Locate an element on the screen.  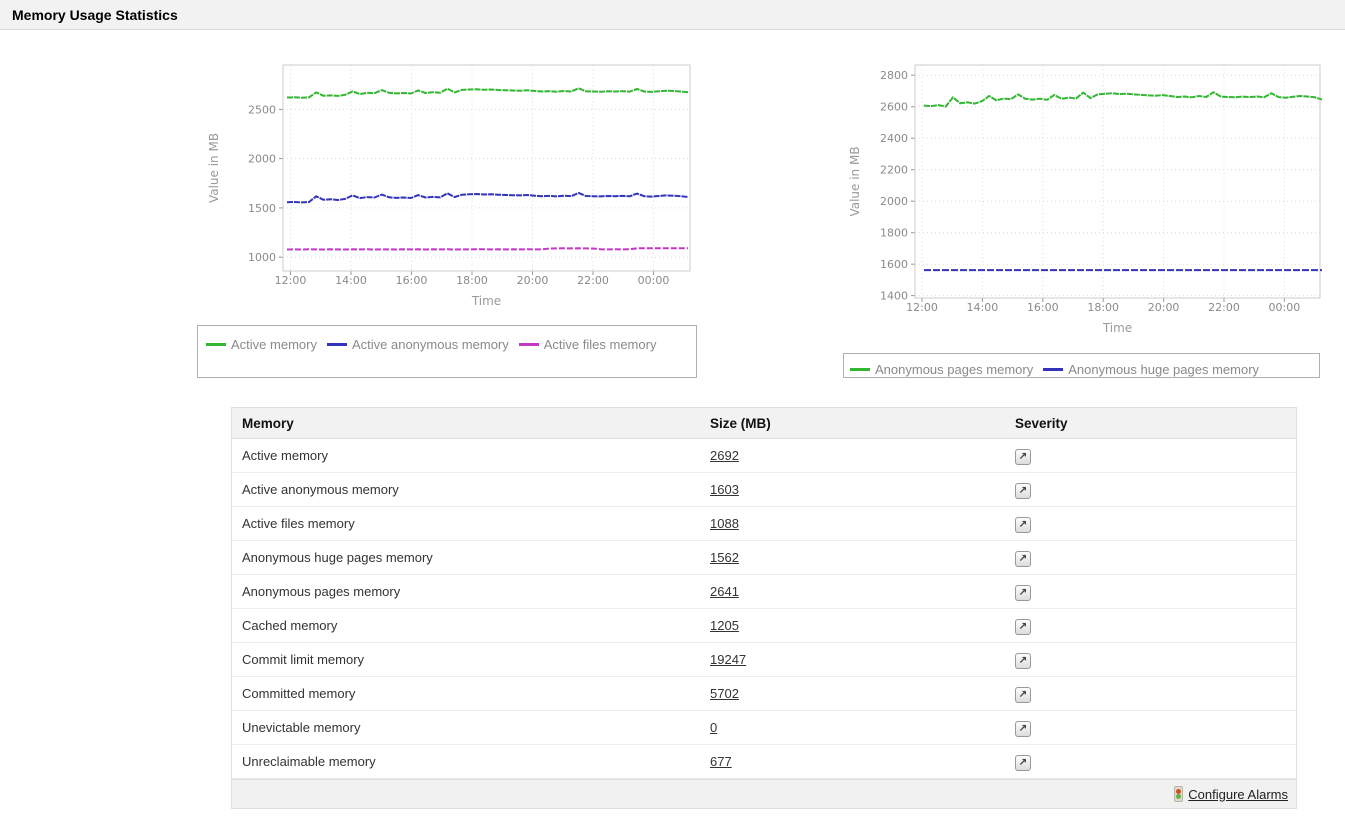
memory-name: Anonymous huge pages memory is located at coordinates (466, 557).